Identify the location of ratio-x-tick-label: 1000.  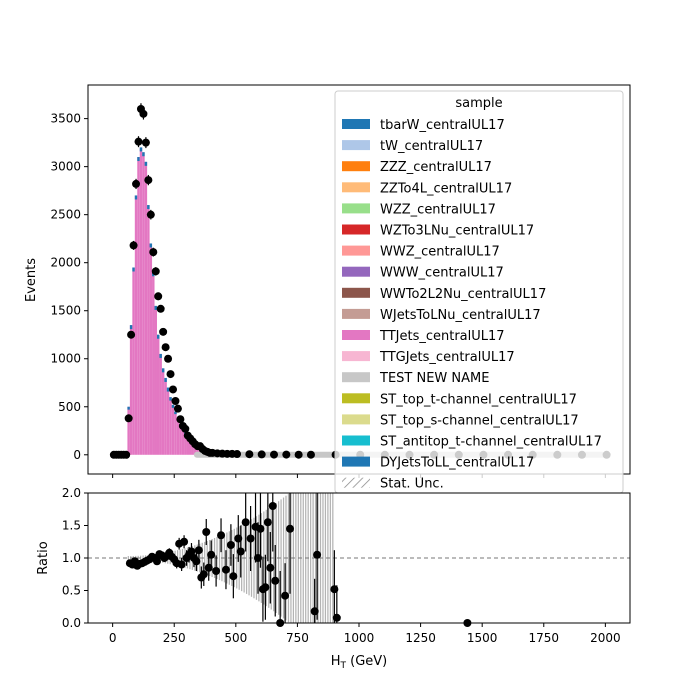
(359, 638).